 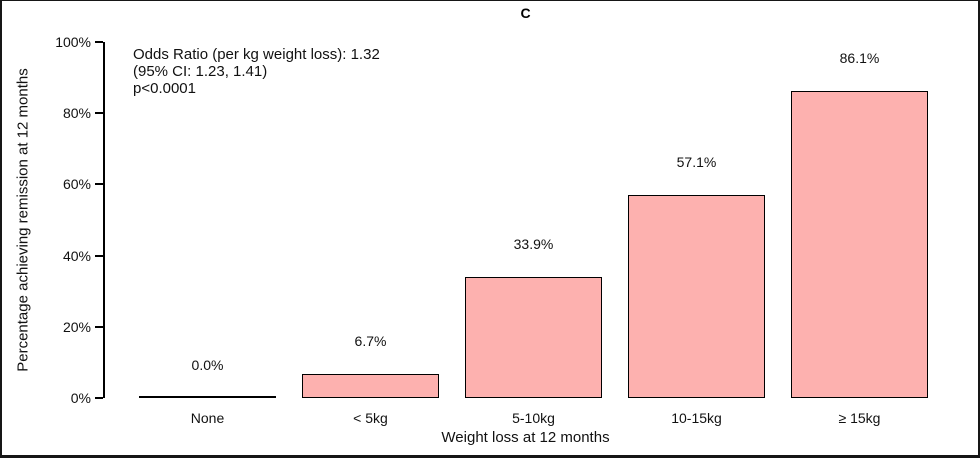 I want to click on bar-value-label: 57.1%, so click(x=696, y=162).